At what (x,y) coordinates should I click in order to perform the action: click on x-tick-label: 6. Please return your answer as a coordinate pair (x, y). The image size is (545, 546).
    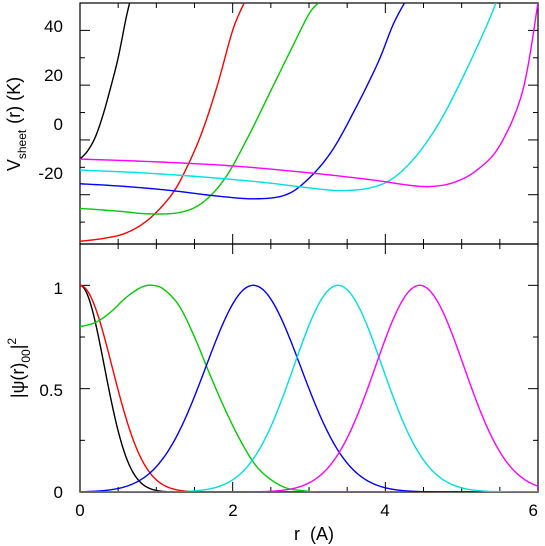
    Looking at the image, I should click on (533, 510).